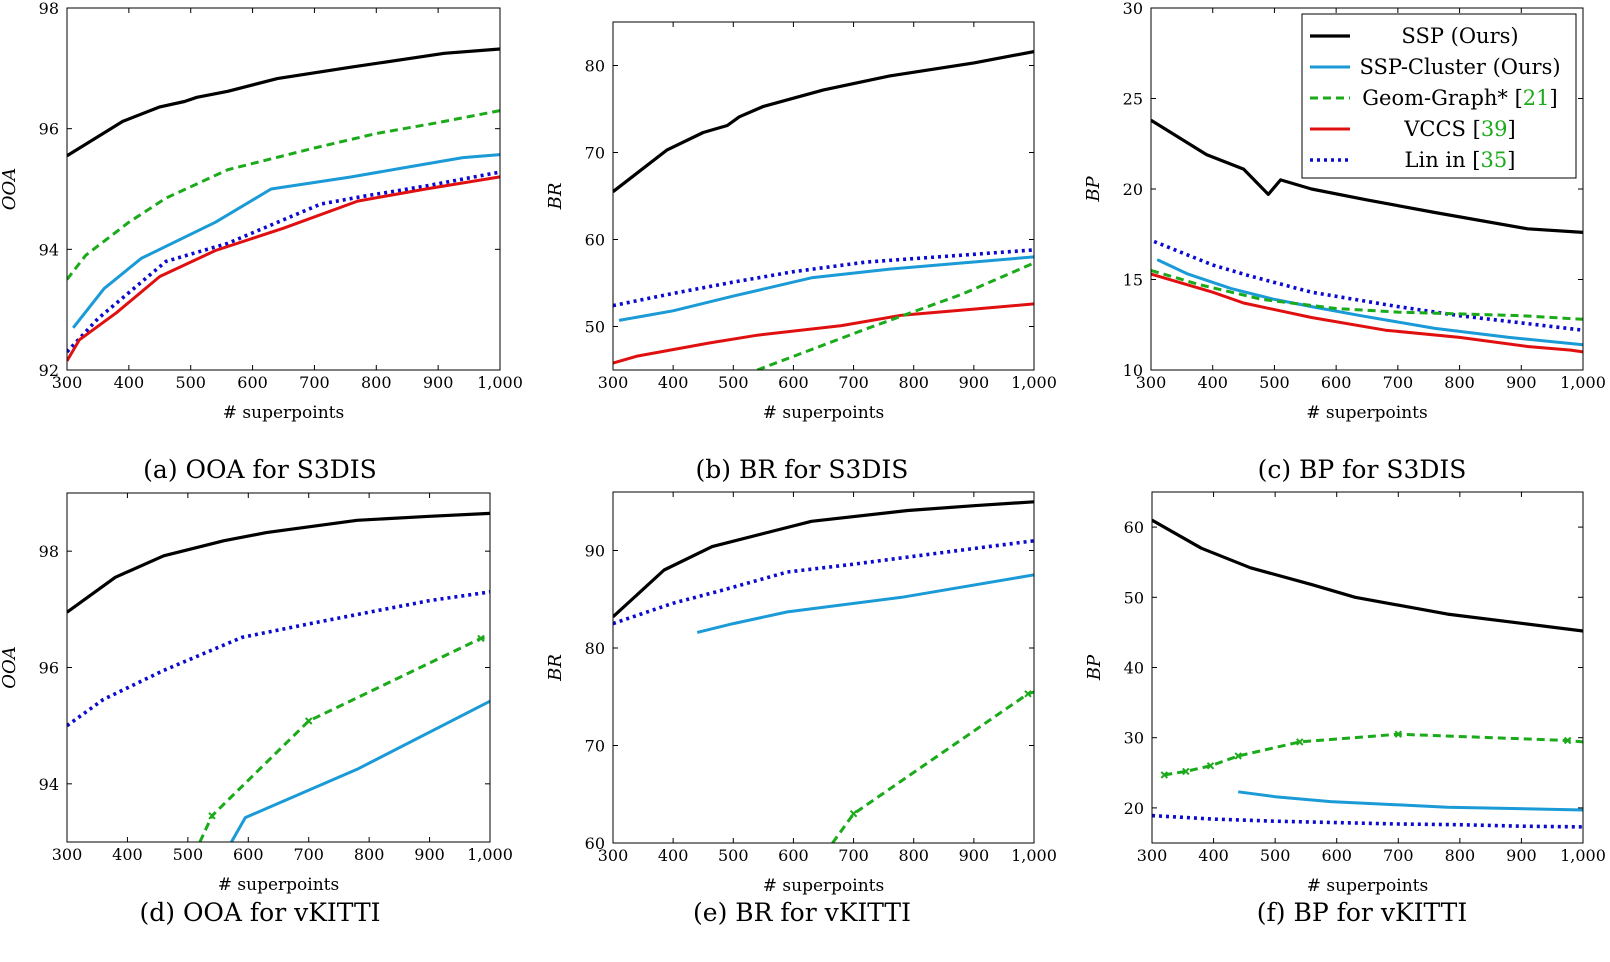  I want to click on legend-label-text: SSP-Cluster (Ours), so click(1459, 67).